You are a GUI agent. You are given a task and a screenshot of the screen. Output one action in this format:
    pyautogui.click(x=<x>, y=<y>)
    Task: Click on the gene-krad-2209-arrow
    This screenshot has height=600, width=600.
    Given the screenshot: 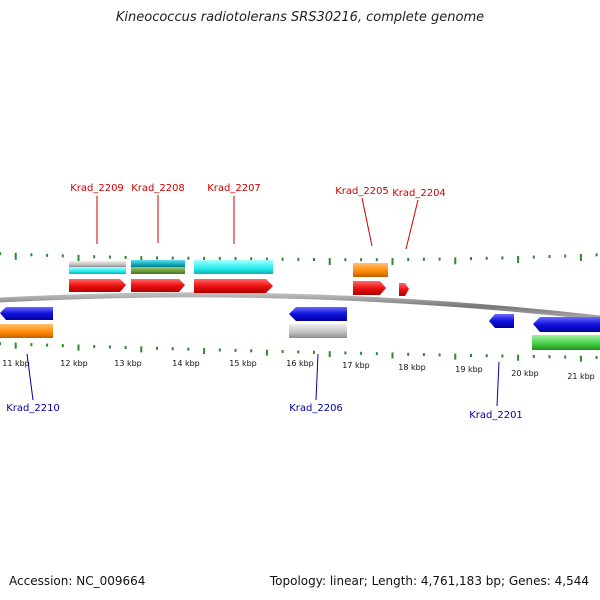 What is the action you would take?
    pyautogui.click(x=97, y=285)
    